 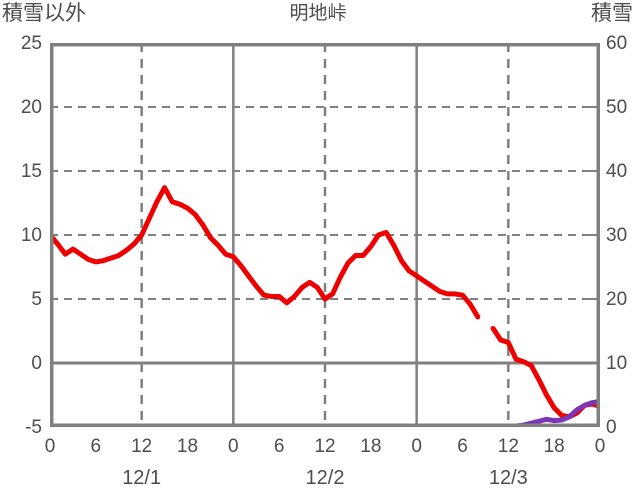 What do you see at coordinates (33, 427) in the screenshot?
I see `y-axis-left-tick: -5` at bounding box center [33, 427].